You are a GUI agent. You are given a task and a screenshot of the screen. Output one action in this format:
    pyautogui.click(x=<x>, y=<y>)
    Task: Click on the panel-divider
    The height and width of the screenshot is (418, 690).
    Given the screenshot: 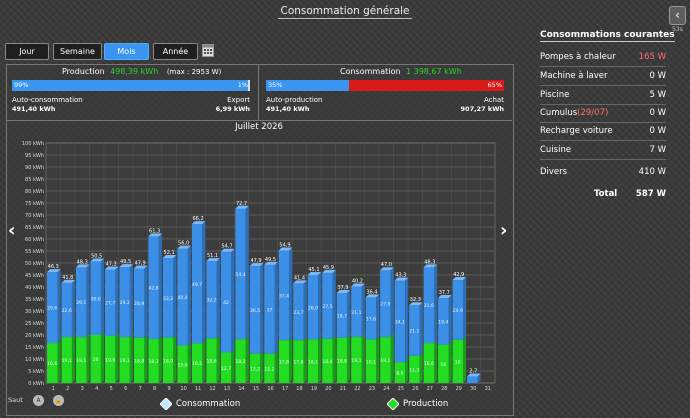 What is the action you would take?
    pyautogui.click(x=258, y=92)
    